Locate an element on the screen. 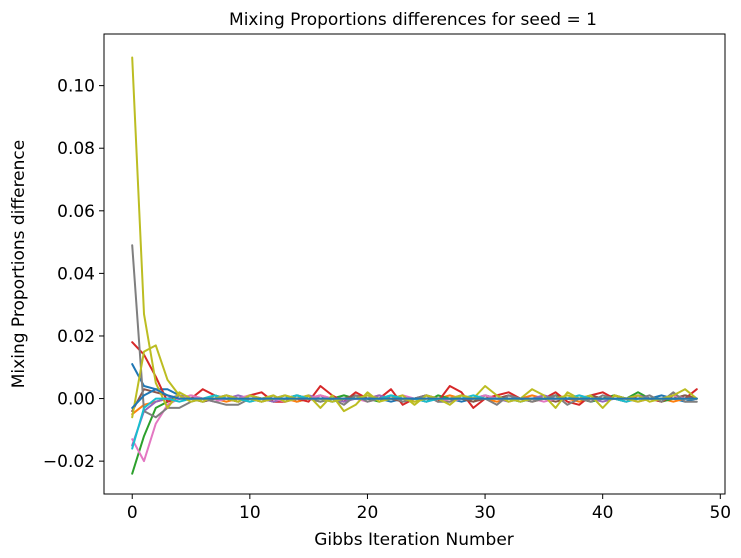 Image resolution: width=741 pixels, height=558 pixels. y-axis-label: Mixing Proportions difference is located at coordinates (19, 264).